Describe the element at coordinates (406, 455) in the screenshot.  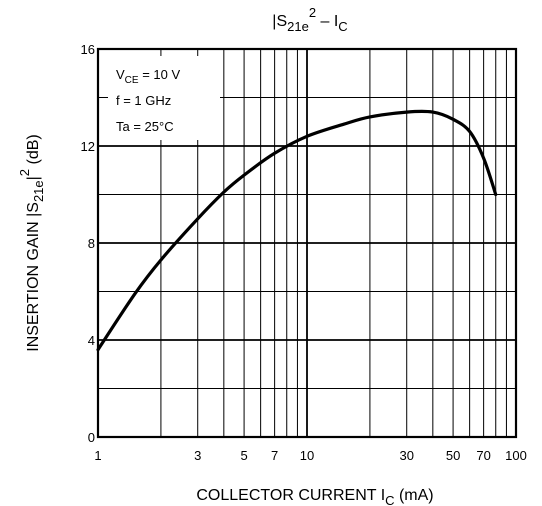
I see `x-tick-label: 30` at that location.